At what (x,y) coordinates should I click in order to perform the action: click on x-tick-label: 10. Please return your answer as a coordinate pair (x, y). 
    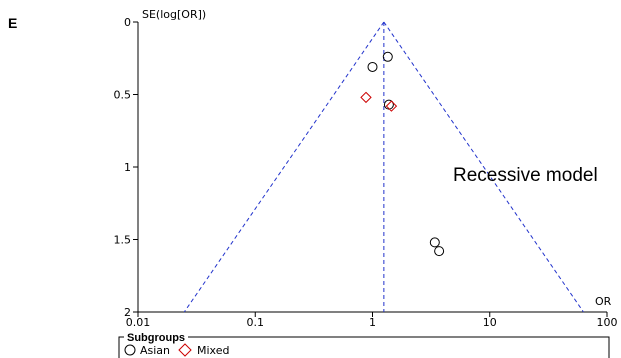
    Looking at the image, I should click on (490, 322).